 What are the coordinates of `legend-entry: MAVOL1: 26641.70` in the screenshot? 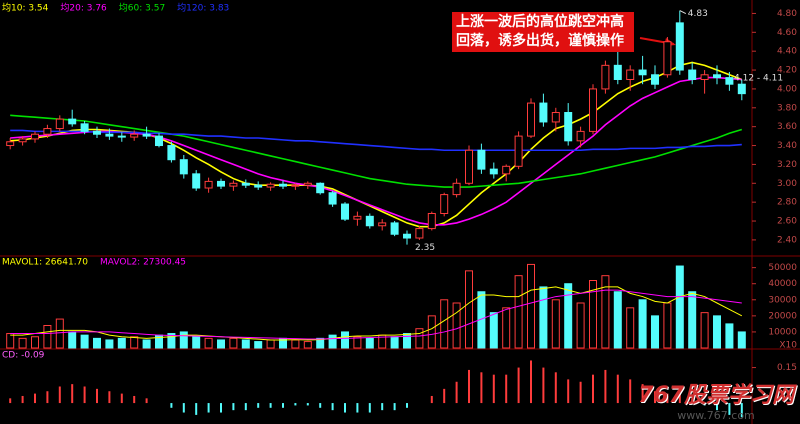 It's located at (45, 263).